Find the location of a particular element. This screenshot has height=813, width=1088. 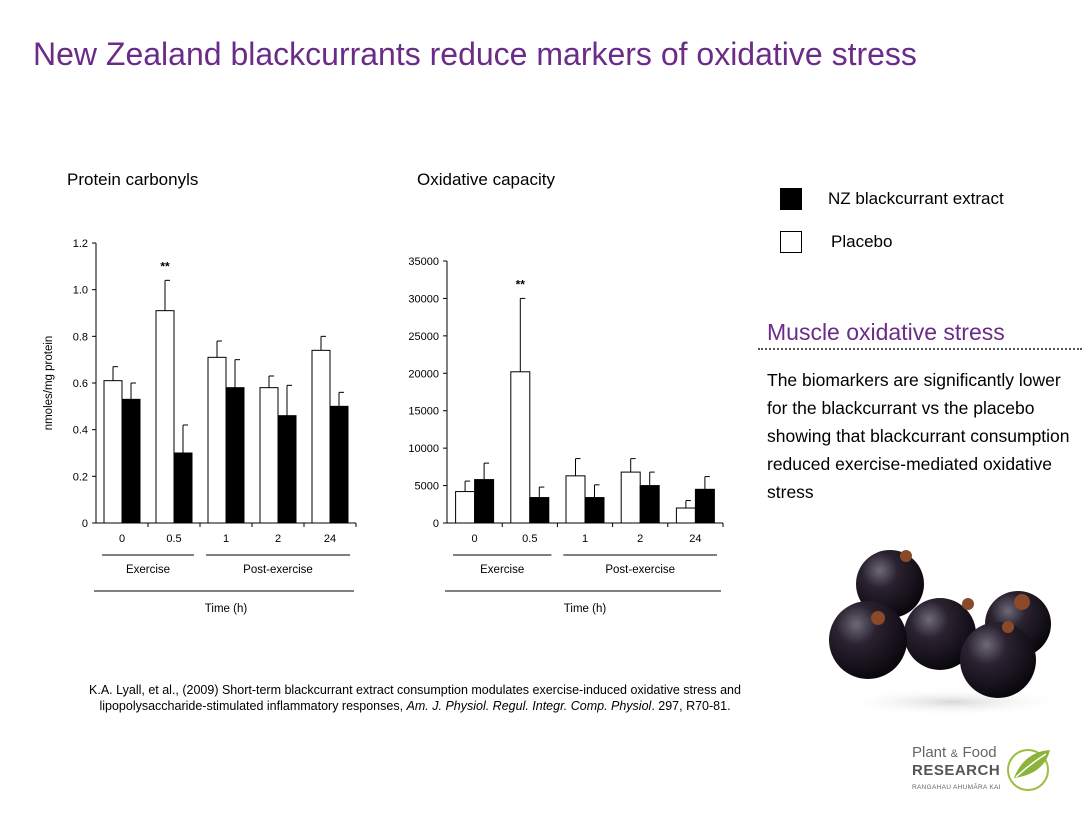

logo-text-food: Food is located at coordinates (979, 752).